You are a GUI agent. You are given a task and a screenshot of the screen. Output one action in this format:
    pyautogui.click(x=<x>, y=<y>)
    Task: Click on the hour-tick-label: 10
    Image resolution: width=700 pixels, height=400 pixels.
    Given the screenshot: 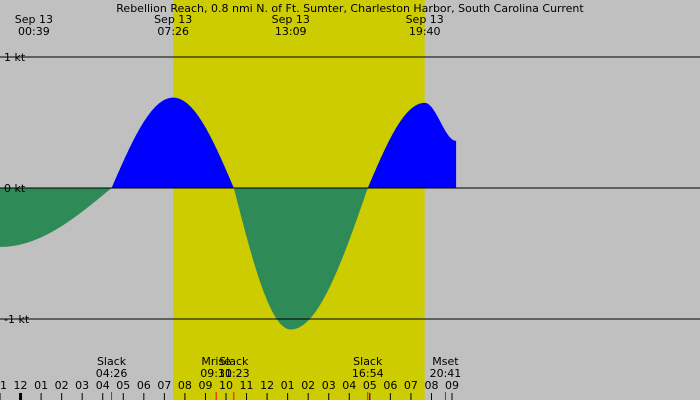 What is the action you would take?
    pyautogui.click(x=226, y=385)
    